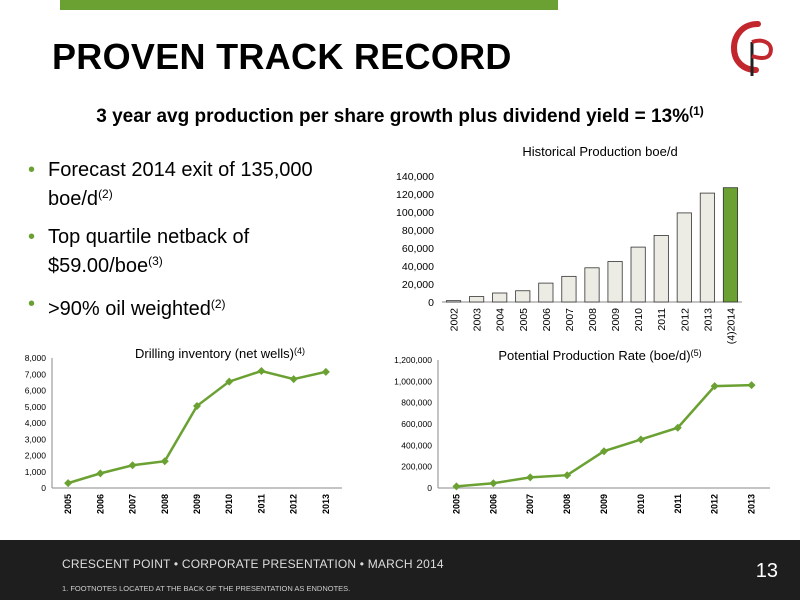  I want to click on footer-bar, so click(400, 570).